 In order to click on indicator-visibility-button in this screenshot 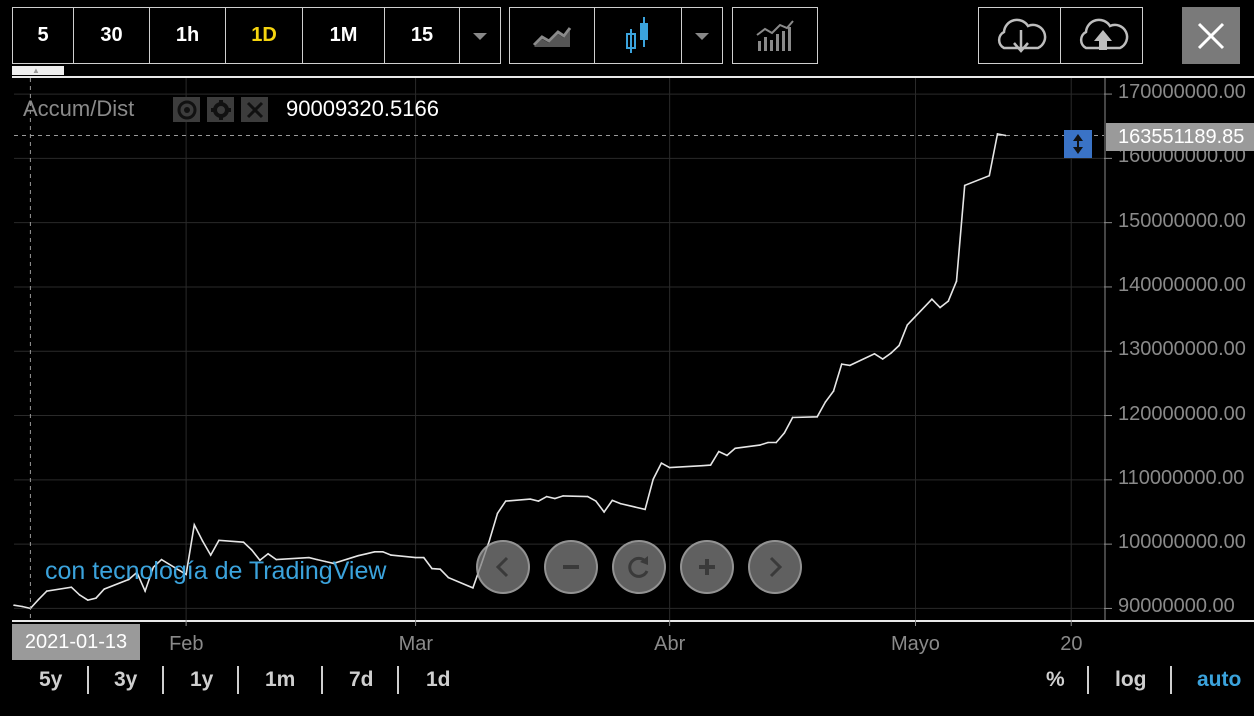, I will do `click(186, 109)`.